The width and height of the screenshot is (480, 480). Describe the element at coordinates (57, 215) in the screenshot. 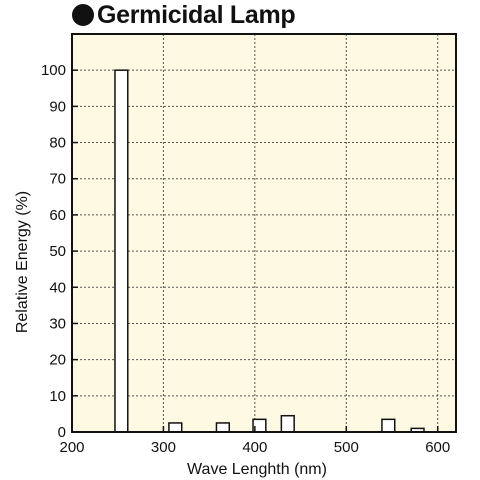

I see `y-tick-label: 60` at that location.